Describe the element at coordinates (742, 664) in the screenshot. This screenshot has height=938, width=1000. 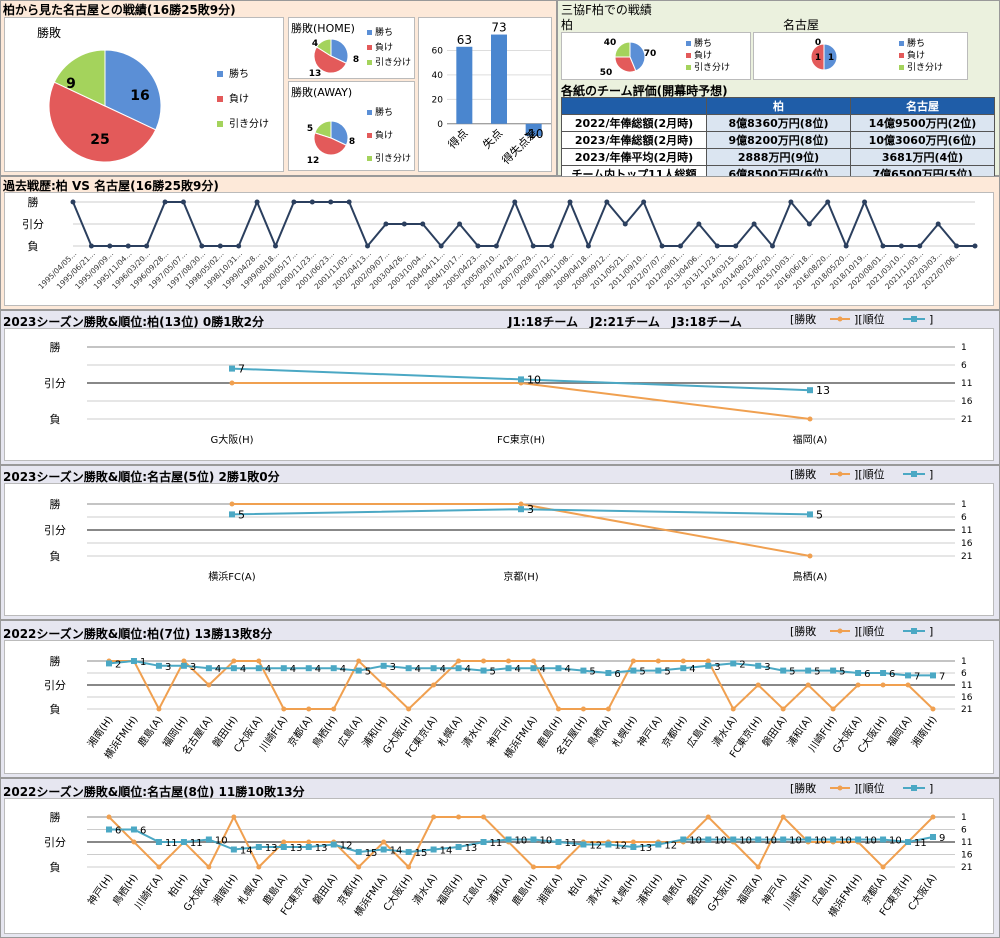
I see `rank-value-label: 2` at that location.